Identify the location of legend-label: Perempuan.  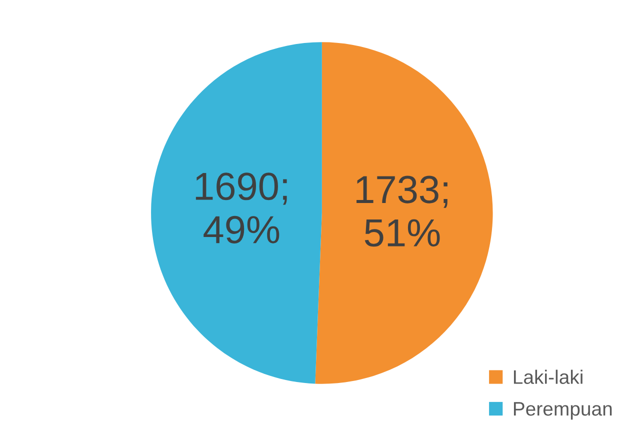
(563, 411).